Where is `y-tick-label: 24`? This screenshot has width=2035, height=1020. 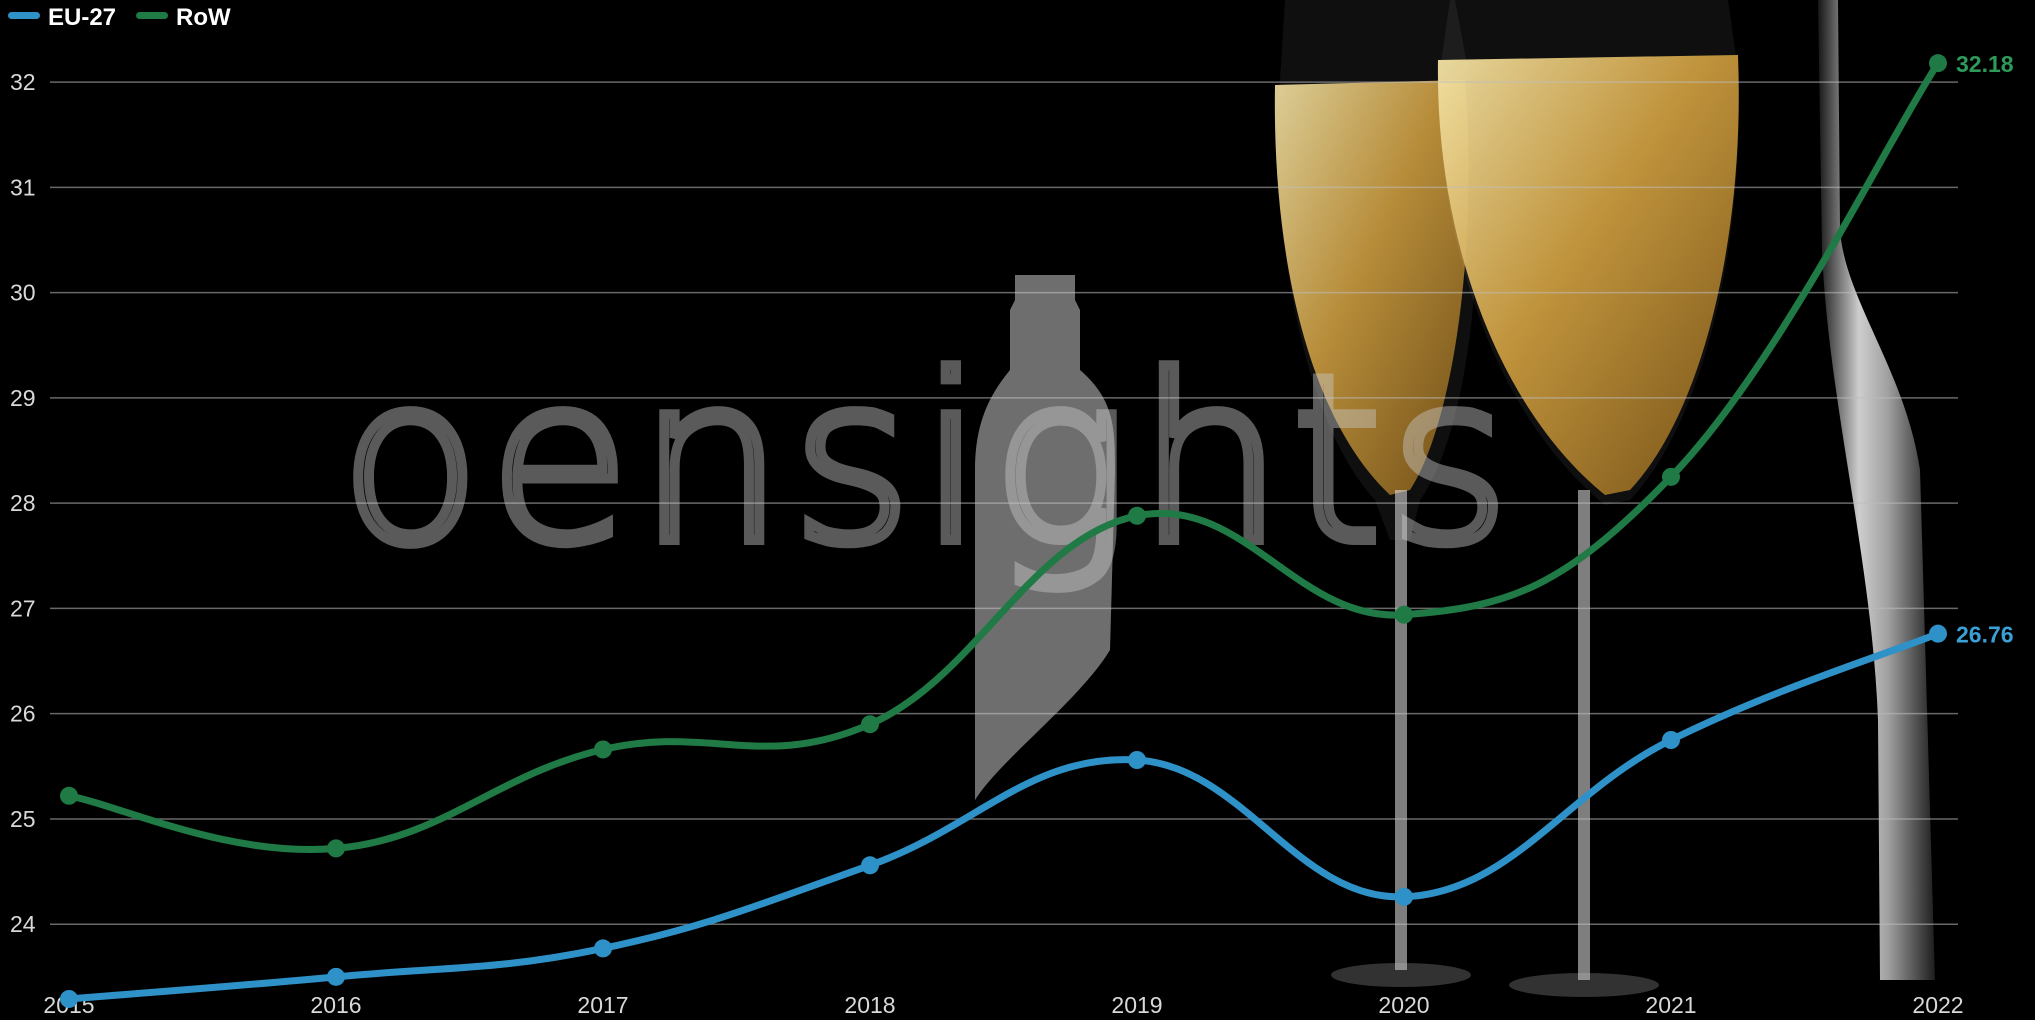
y-tick-label: 24 is located at coordinates (23, 924).